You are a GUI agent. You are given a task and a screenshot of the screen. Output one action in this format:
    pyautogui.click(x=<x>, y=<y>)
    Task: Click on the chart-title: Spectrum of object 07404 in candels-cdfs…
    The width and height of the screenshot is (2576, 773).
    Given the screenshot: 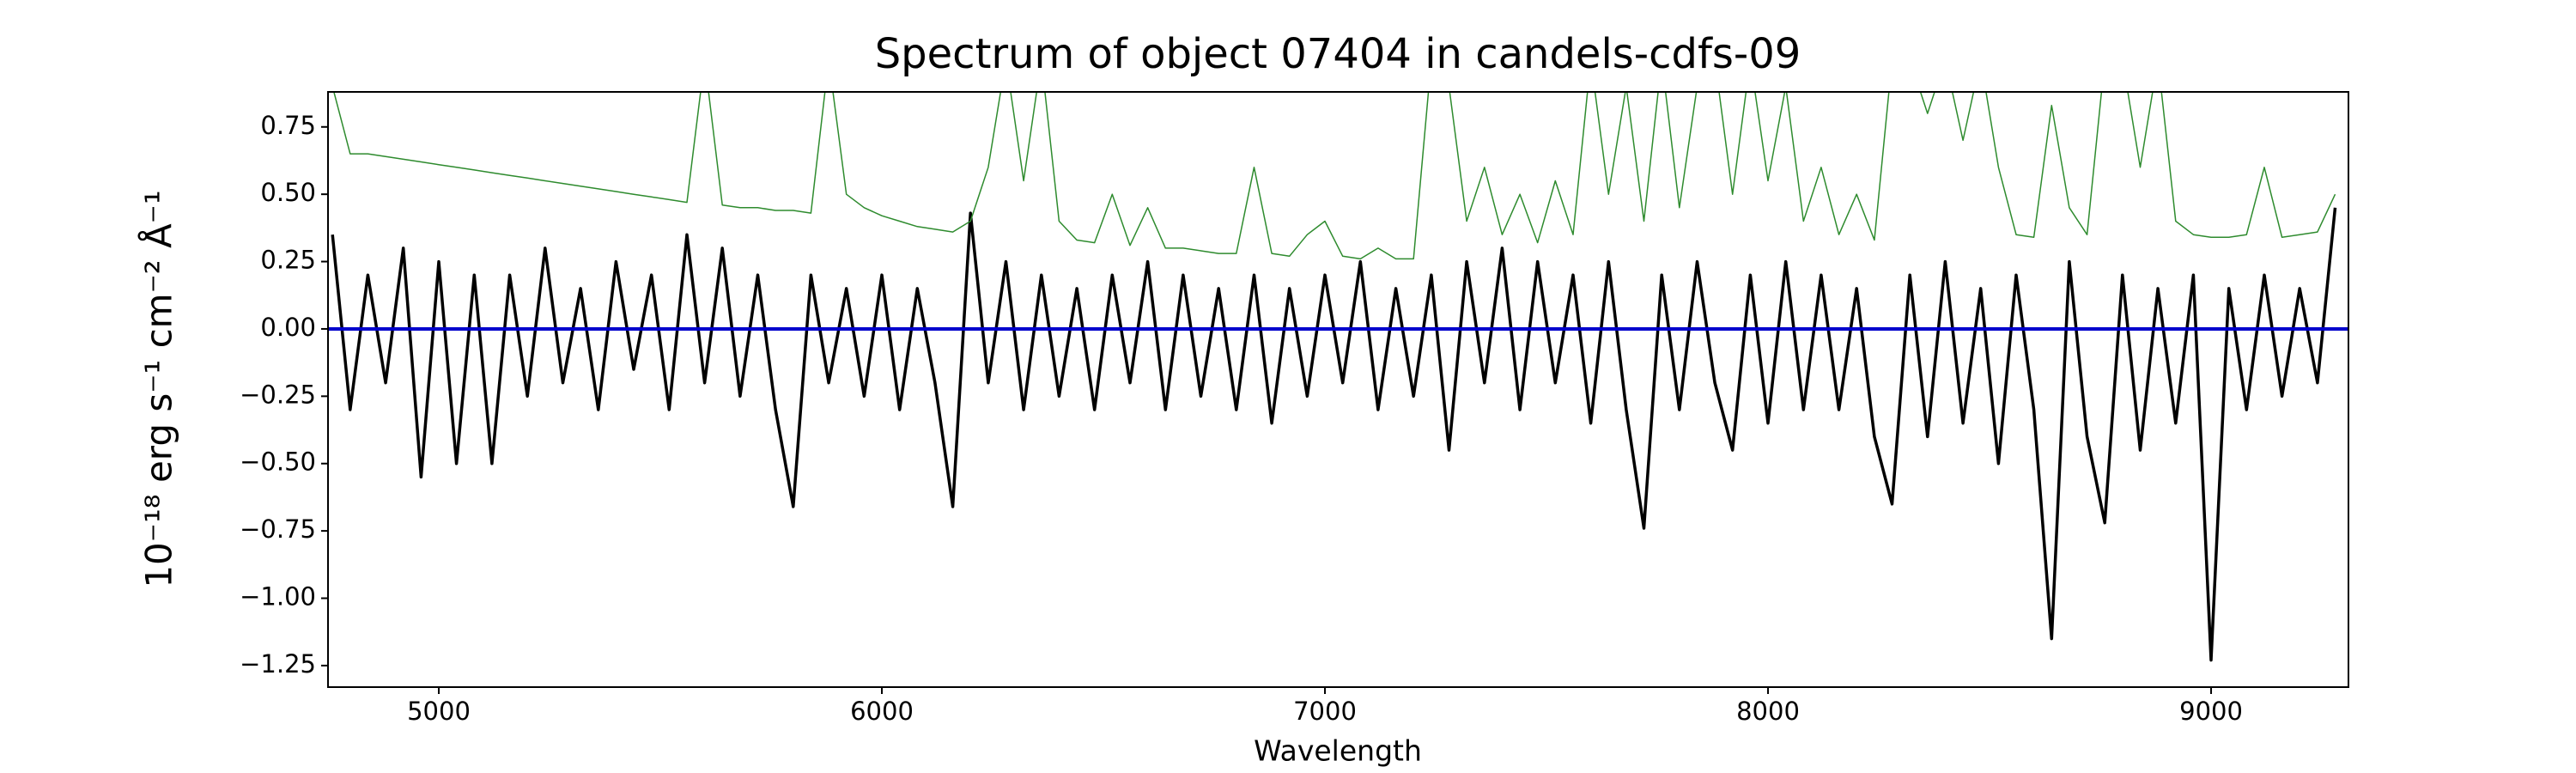 What is the action you would take?
    pyautogui.click(x=1338, y=54)
    